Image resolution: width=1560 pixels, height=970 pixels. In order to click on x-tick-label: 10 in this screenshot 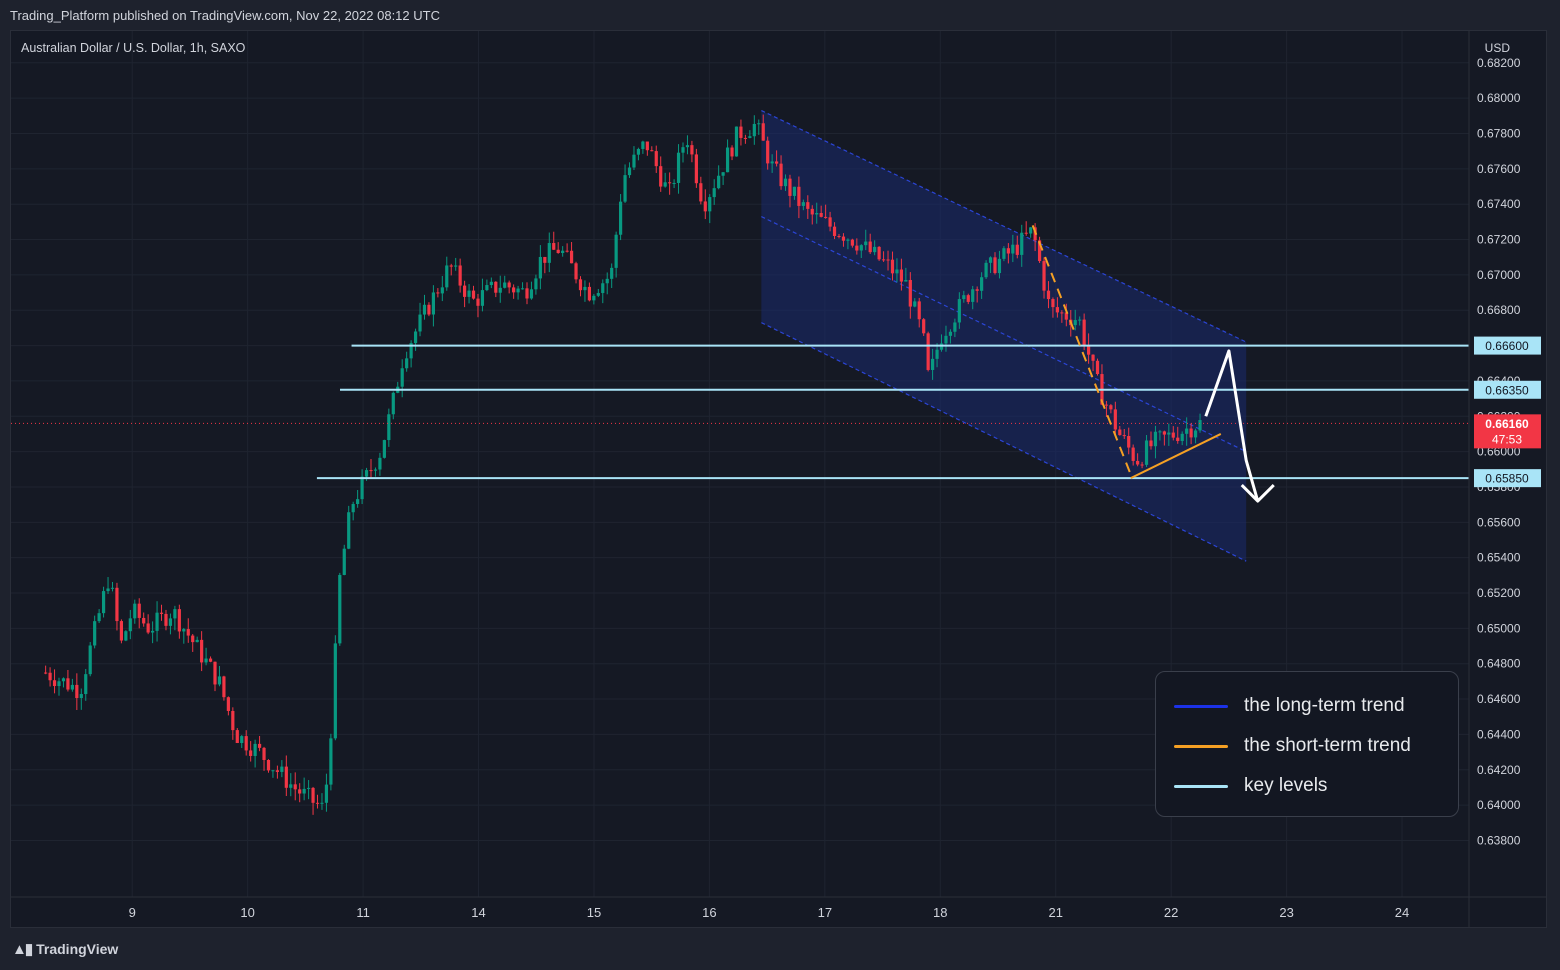, I will do `click(247, 912)`.